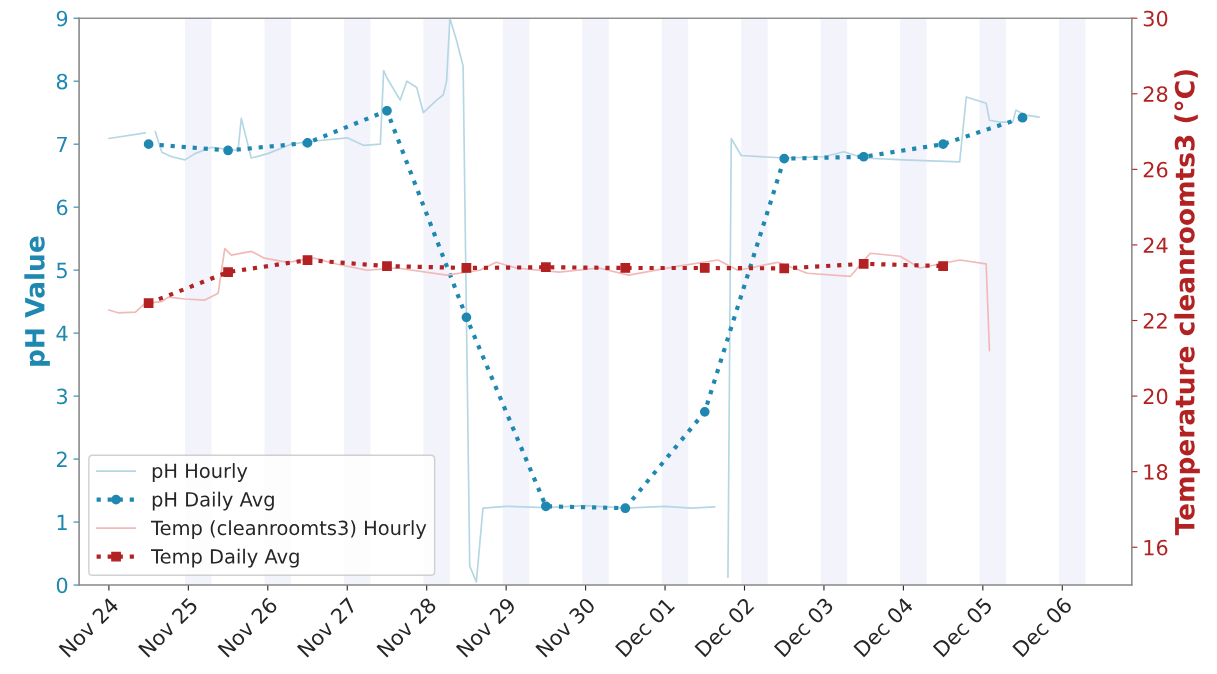 Image resolution: width=1217 pixels, height=674 pixels. Describe the element at coordinates (224, 558) in the screenshot. I see `legend-label: Temp Daily Avg` at that location.